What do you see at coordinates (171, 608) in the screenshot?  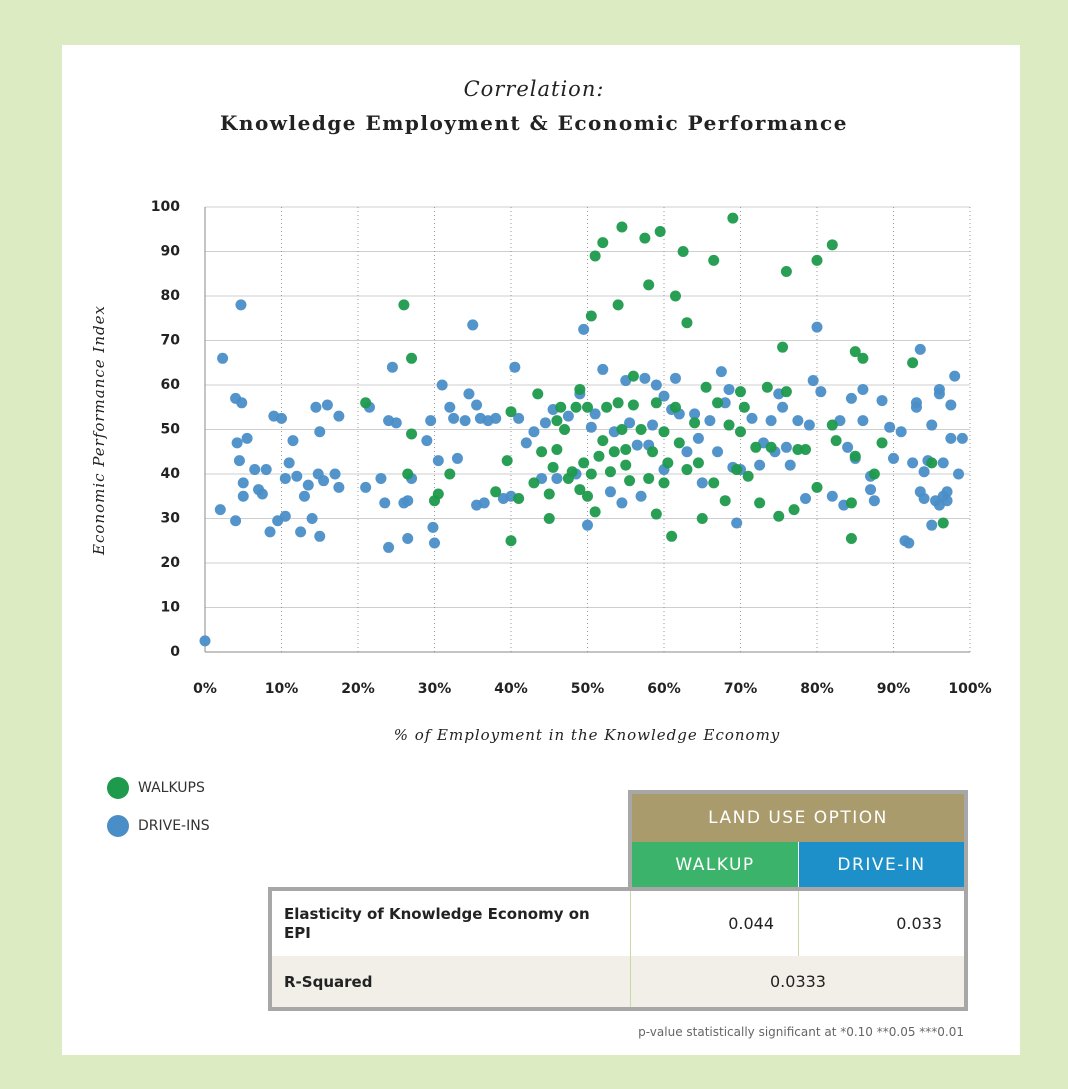 I see `y-tick-label: 10` at bounding box center [171, 608].